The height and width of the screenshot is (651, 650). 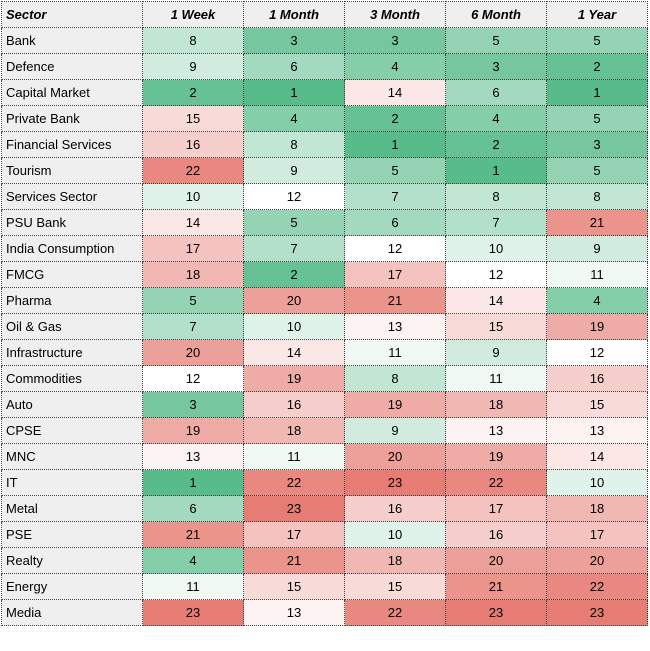 I want to click on sector-label: IT, so click(x=72, y=482).